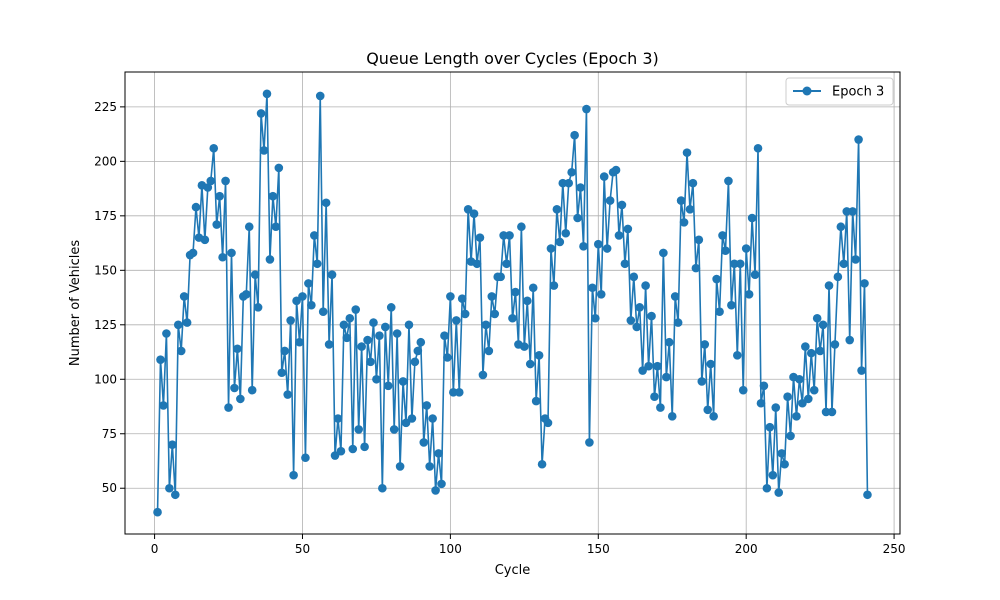 The height and width of the screenshot is (600, 1000). Describe the element at coordinates (105, 379) in the screenshot. I see `y-tick-label: 100` at that location.